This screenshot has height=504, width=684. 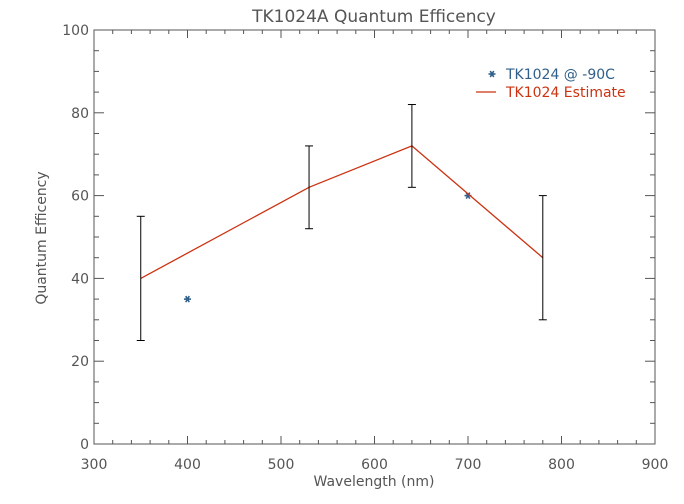 I want to click on y-axis-title: Quantum Efficency, so click(x=42, y=237).